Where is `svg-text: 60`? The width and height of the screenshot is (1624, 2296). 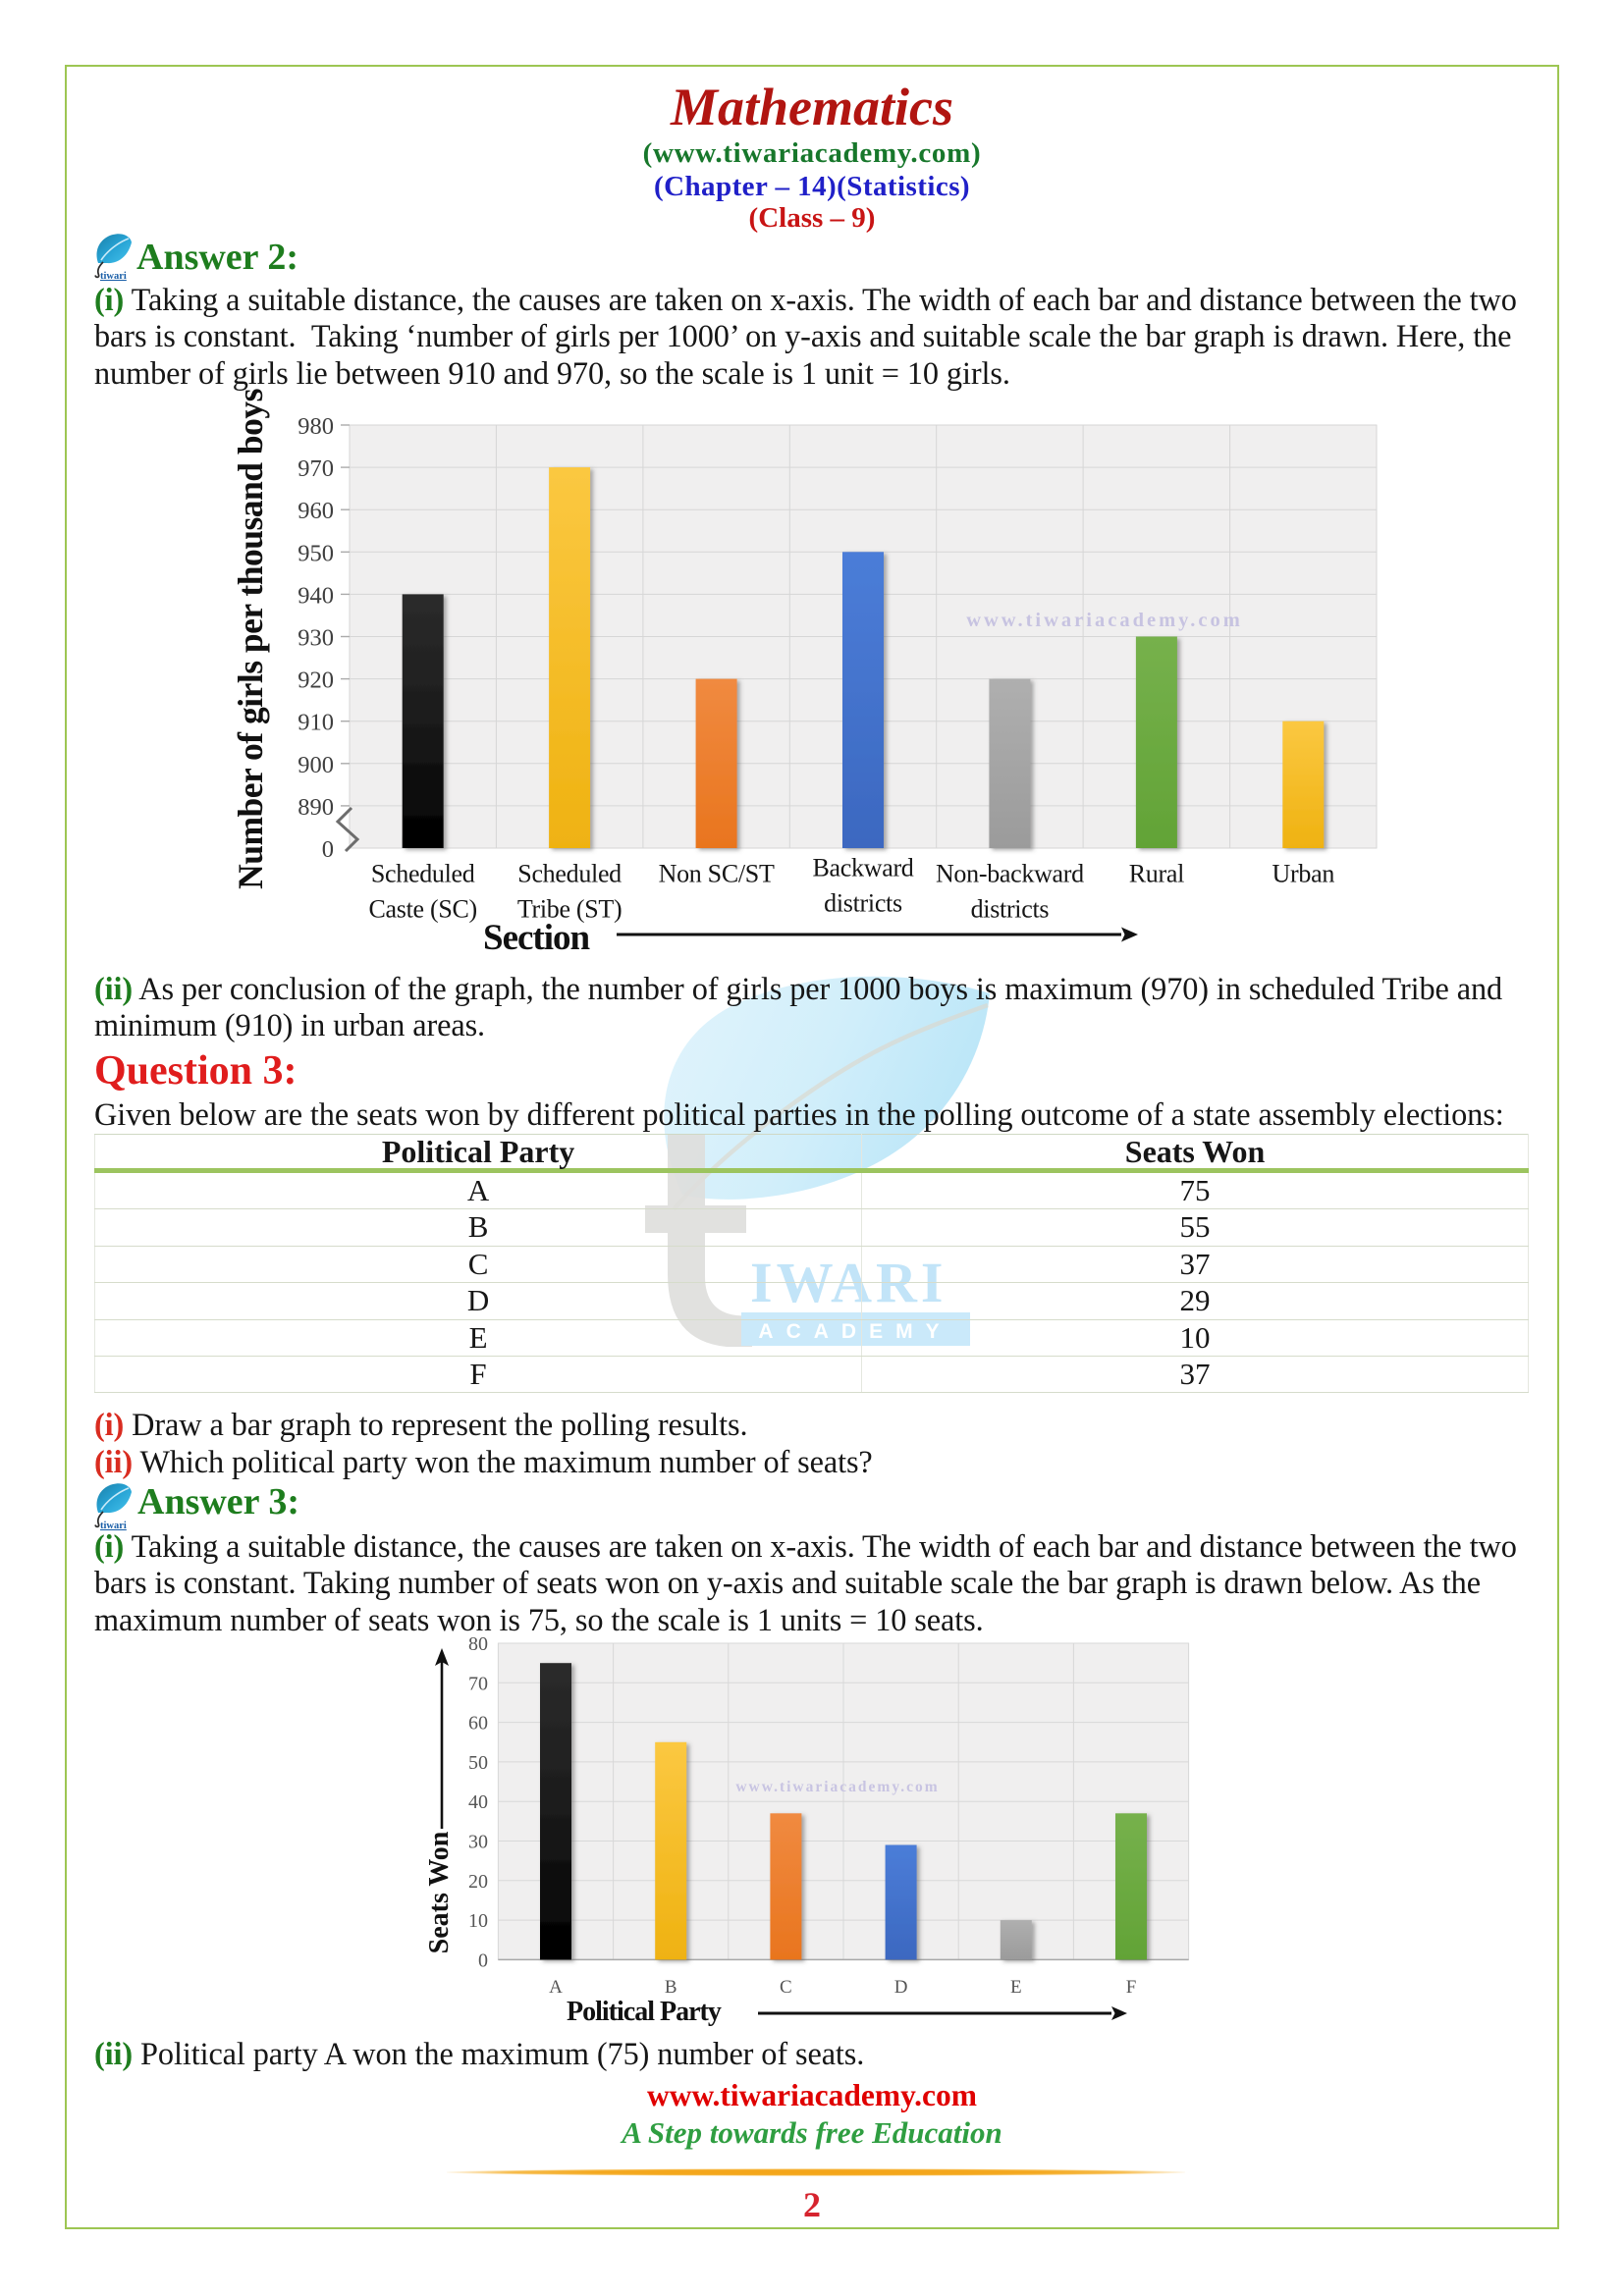
svg-text: 60 is located at coordinates (478, 1724).